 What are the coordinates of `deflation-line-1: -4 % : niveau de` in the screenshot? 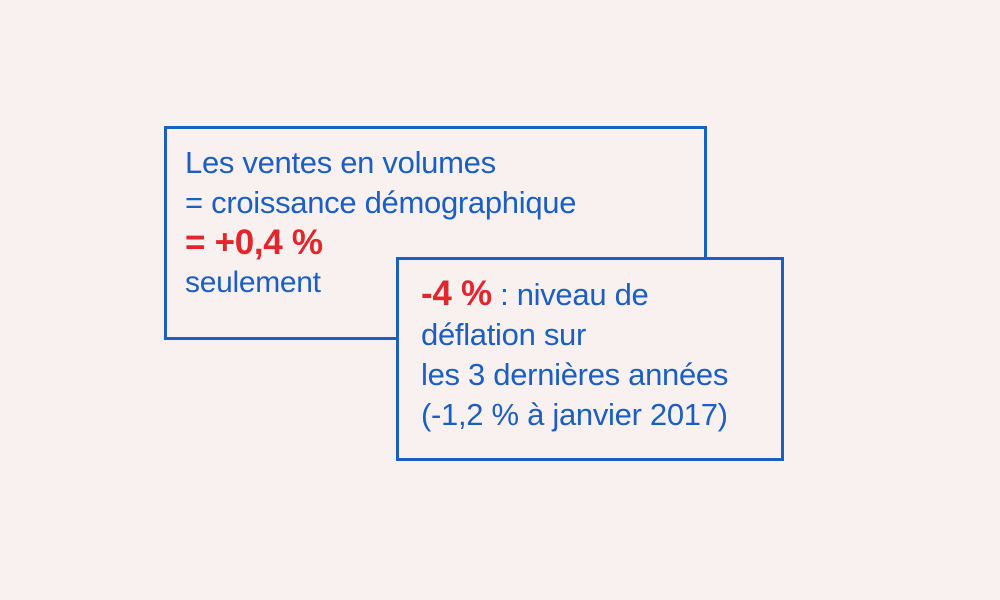 It's located at (601, 294).